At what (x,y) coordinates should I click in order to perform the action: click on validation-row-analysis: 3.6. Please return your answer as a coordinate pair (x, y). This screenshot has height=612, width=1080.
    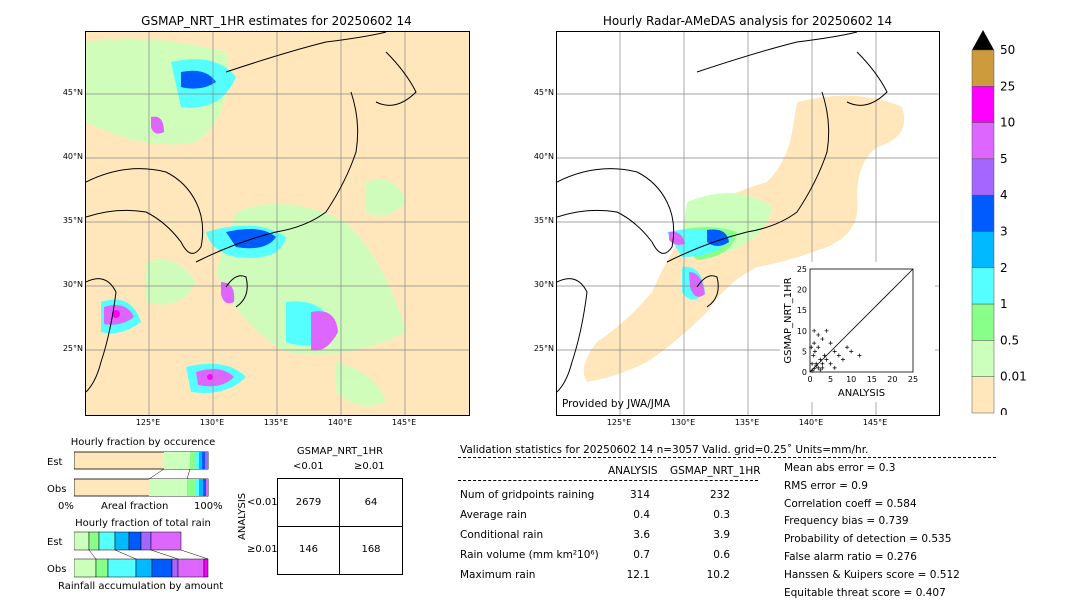
    Looking at the image, I should click on (641, 535).